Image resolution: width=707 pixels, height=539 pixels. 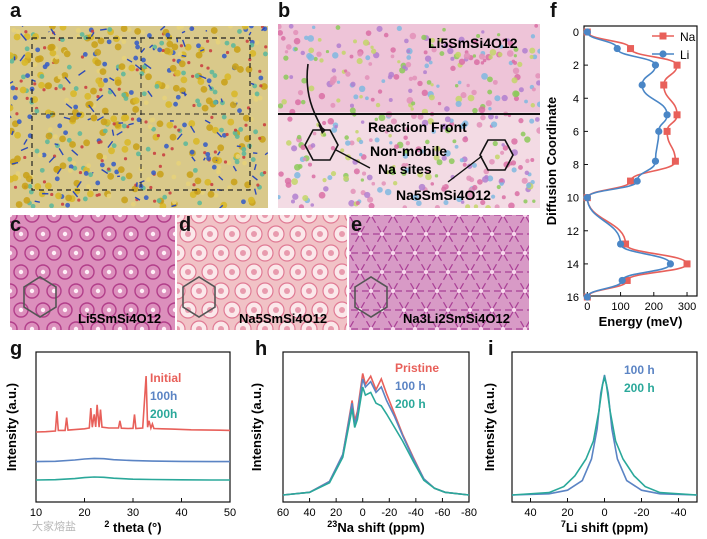 What do you see at coordinates (262, 272) in the screenshot?
I see `lattice-image-d: Na5SmSi4O12` at bounding box center [262, 272].